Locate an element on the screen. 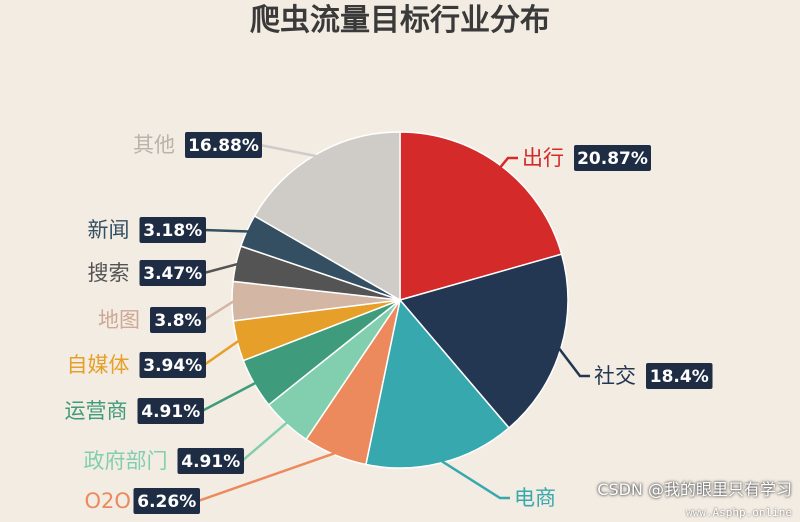 Image resolution: width=800 pixels, height=522 pixels. pct-label-8: 3.47% is located at coordinates (172, 274).